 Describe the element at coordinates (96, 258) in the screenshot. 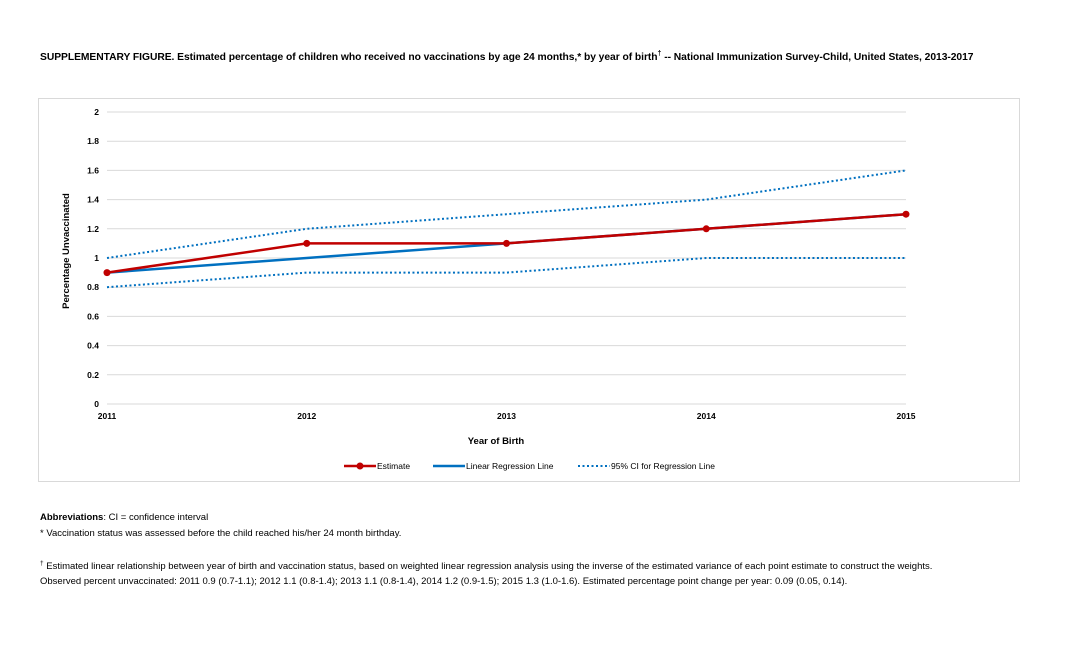

I see `y-tick-label: 1` at that location.